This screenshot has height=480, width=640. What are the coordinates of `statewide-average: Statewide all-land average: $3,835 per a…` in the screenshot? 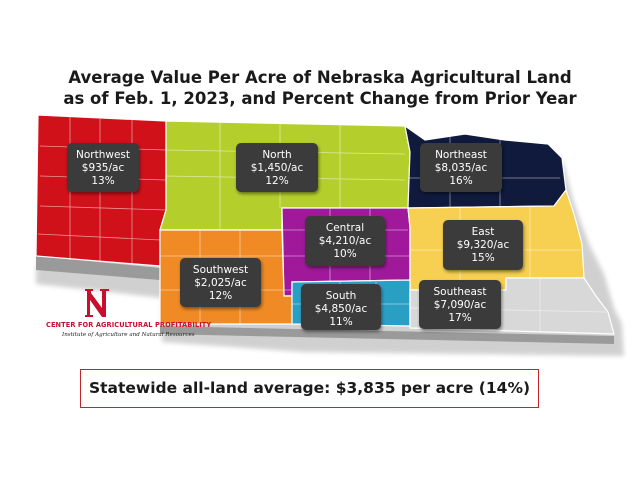 It's located at (309, 388).